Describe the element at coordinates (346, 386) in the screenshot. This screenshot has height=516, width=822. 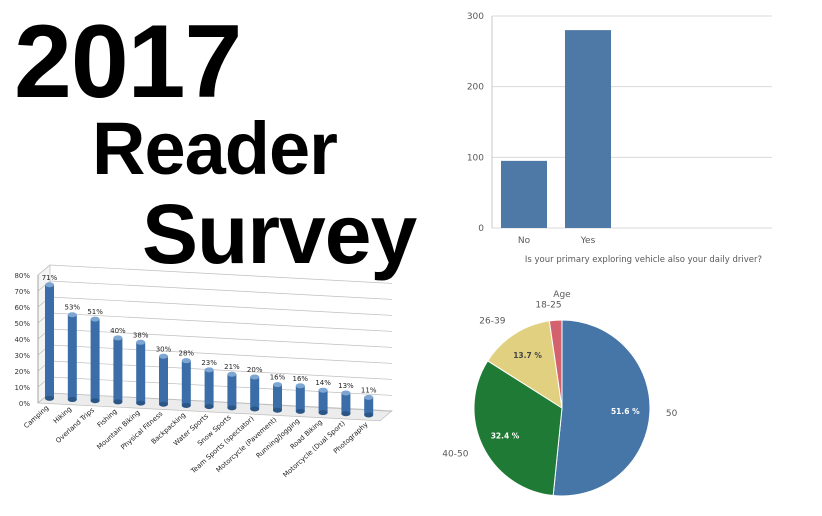
I see `data-label: 13%` at that location.